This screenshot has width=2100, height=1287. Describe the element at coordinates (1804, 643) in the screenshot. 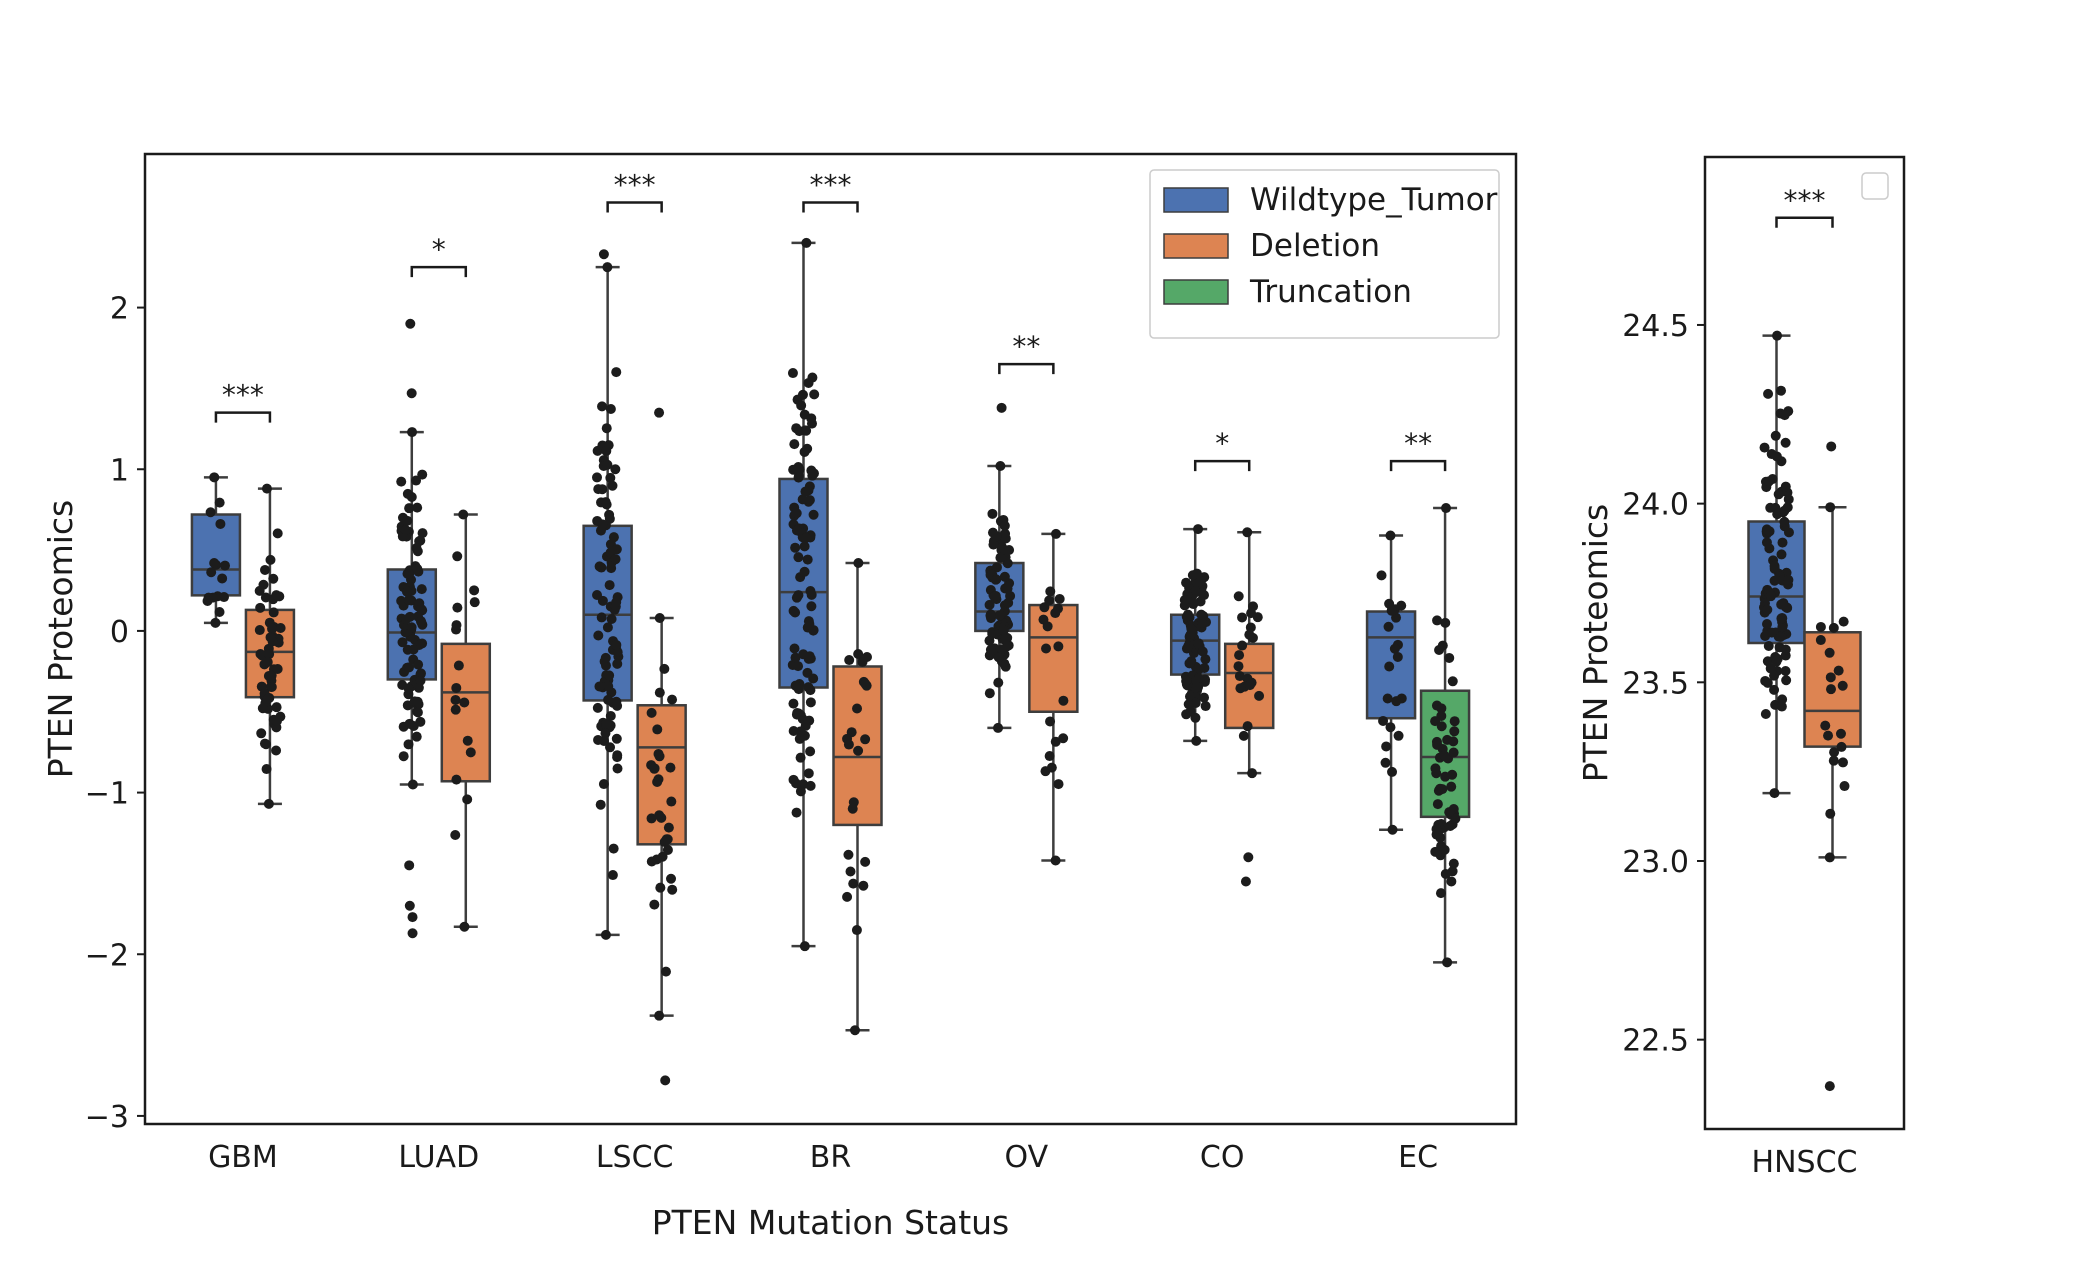

I see `plot-frame` at that location.